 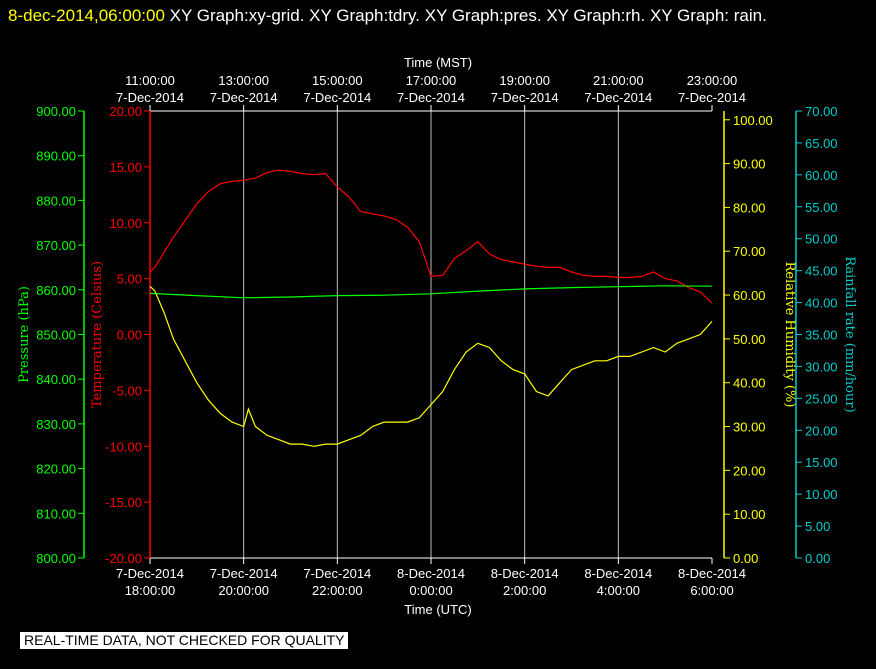 I want to click on pressure-tick-label: 850.00, so click(x=56, y=335).